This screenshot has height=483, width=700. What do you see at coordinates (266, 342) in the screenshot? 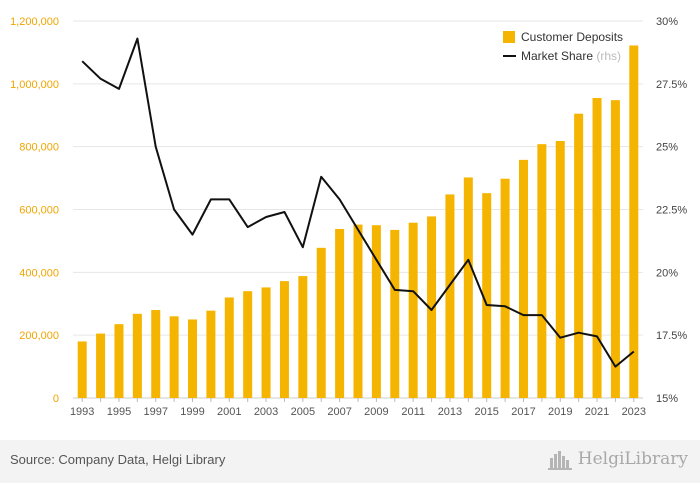
I see `bar-2003` at bounding box center [266, 342].